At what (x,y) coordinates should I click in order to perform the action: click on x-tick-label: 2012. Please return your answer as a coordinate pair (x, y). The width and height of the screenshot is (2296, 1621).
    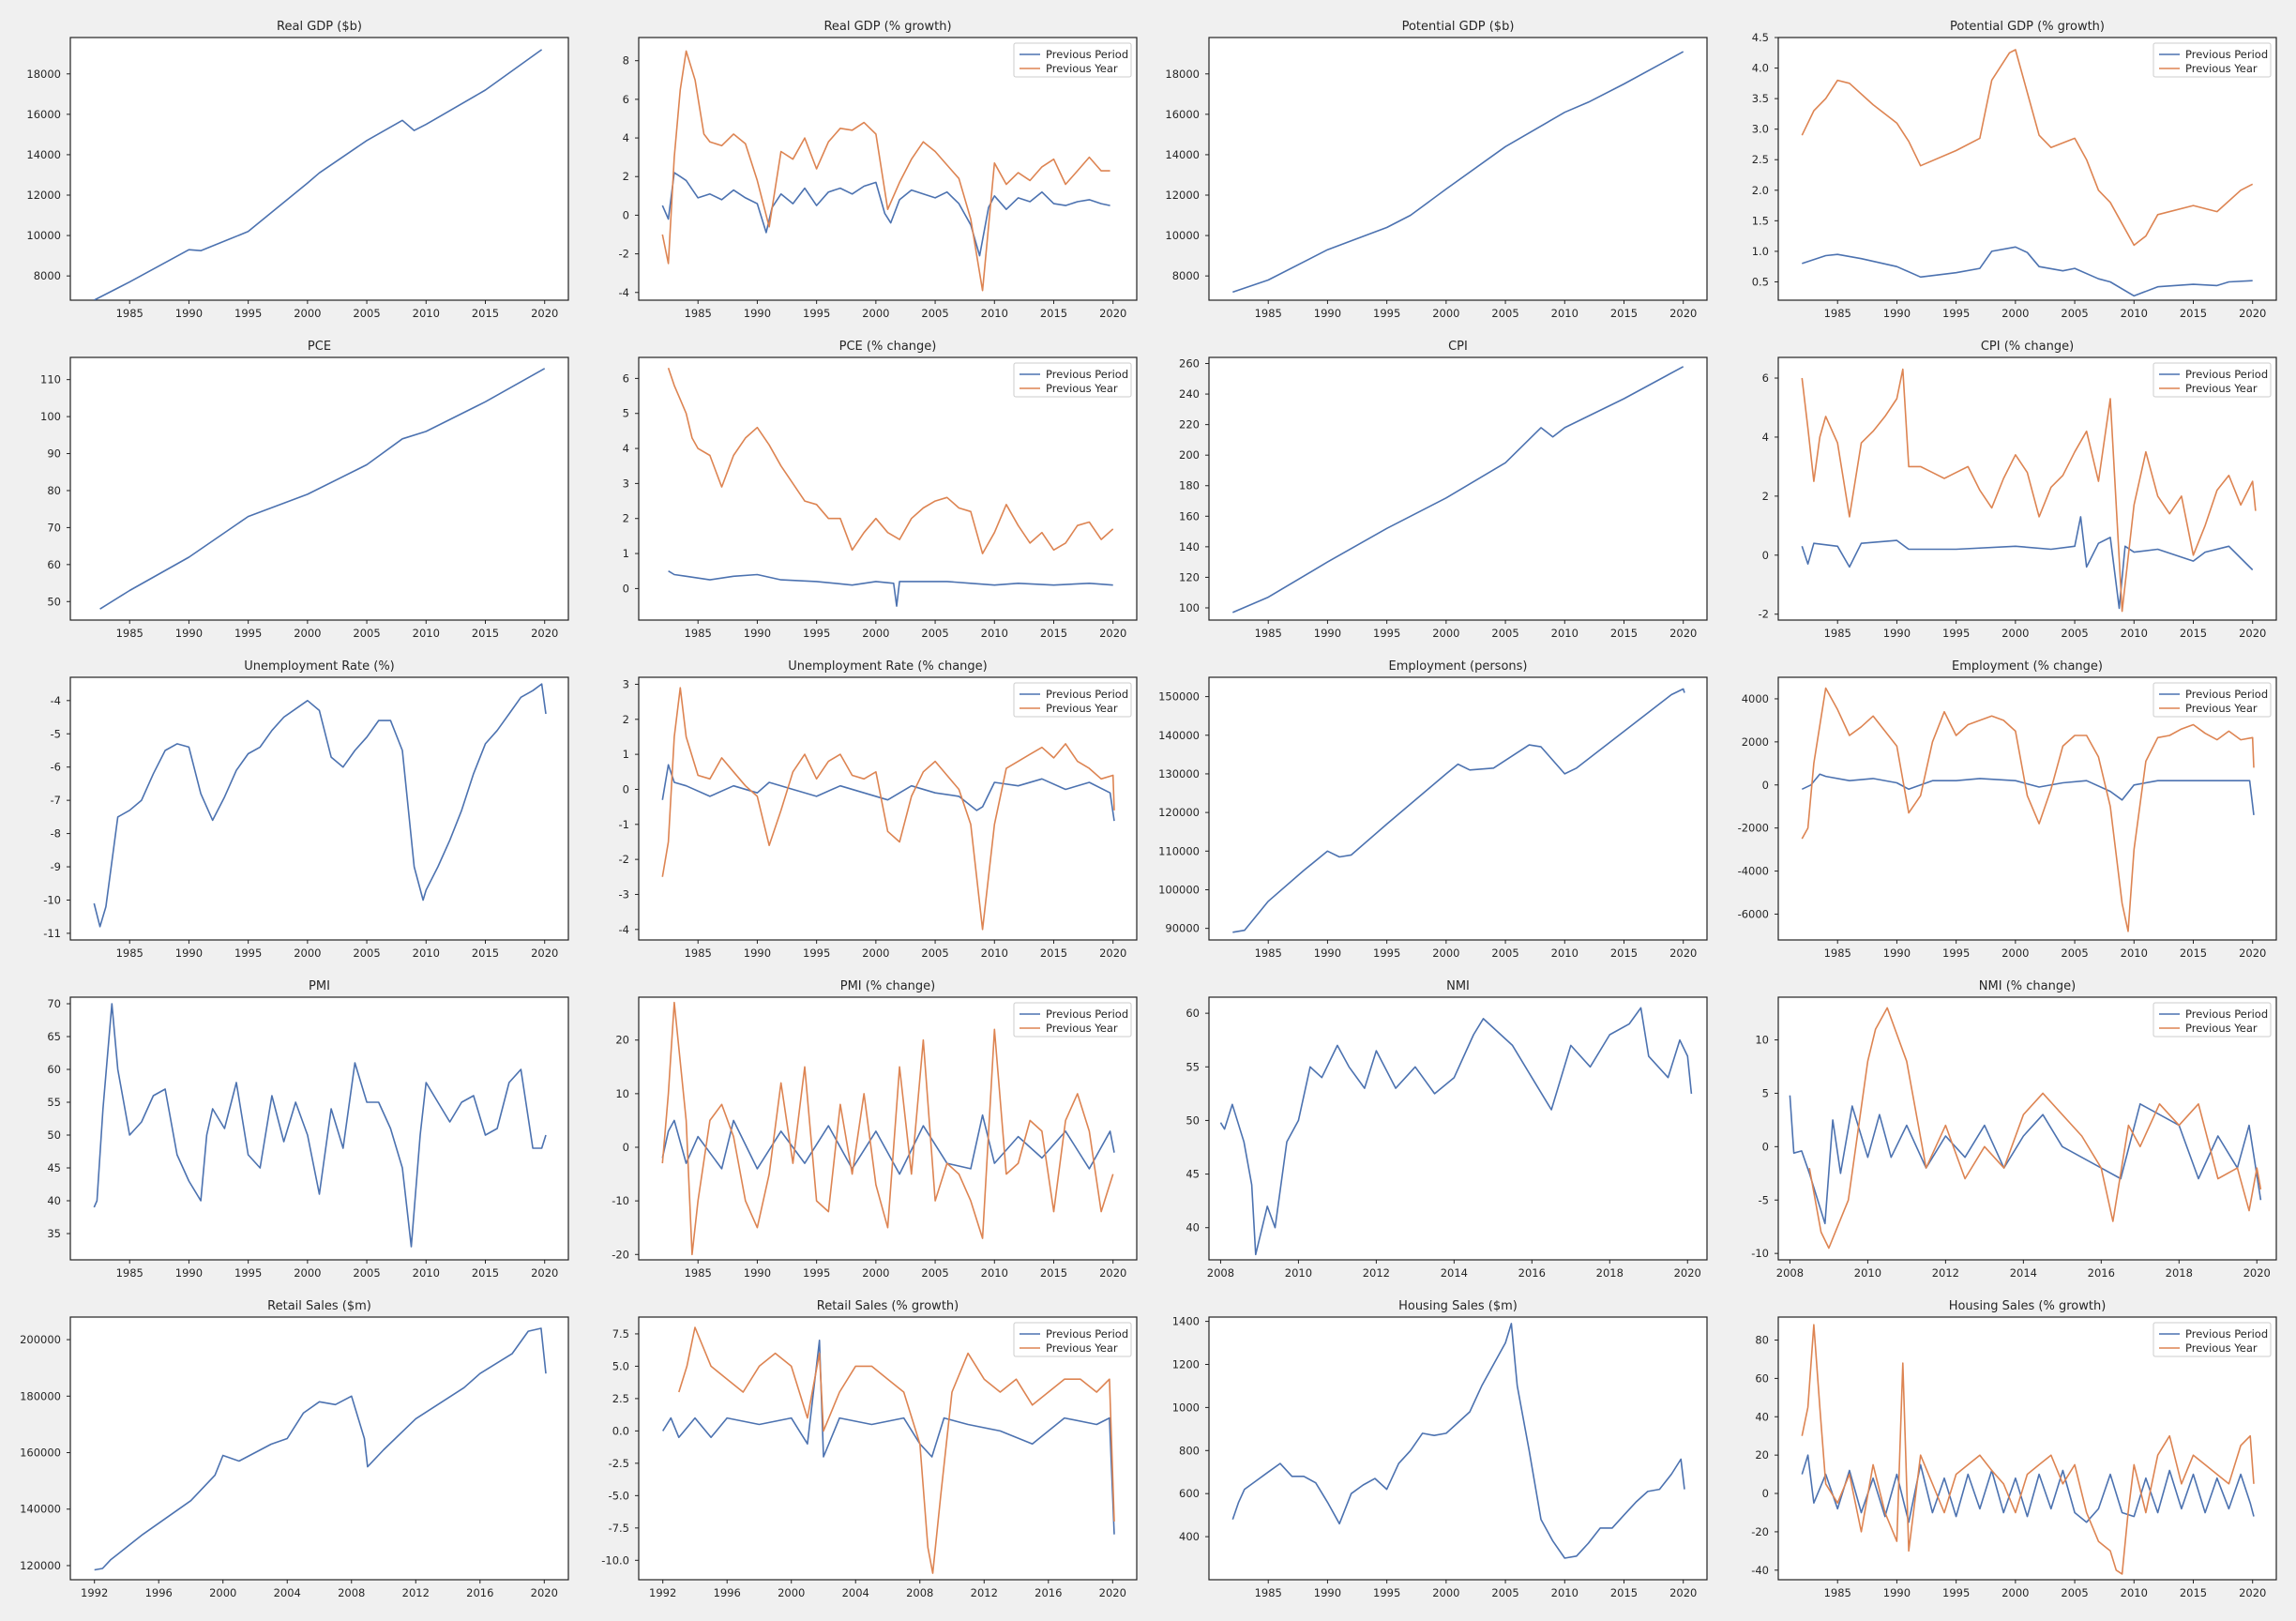
    Looking at the image, I should click on (416, 1592).